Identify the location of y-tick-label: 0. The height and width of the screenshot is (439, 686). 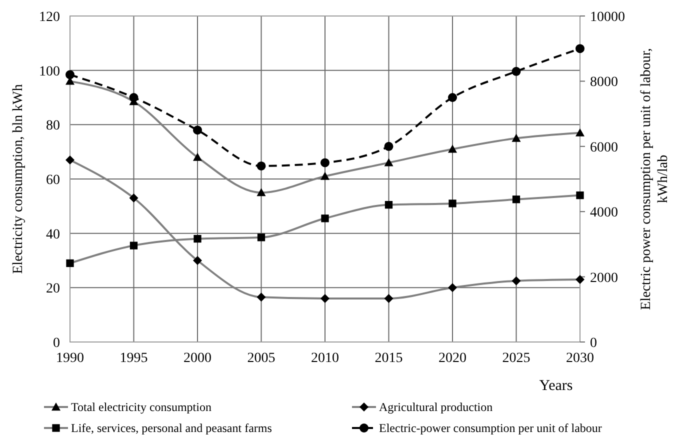
(56, 343).